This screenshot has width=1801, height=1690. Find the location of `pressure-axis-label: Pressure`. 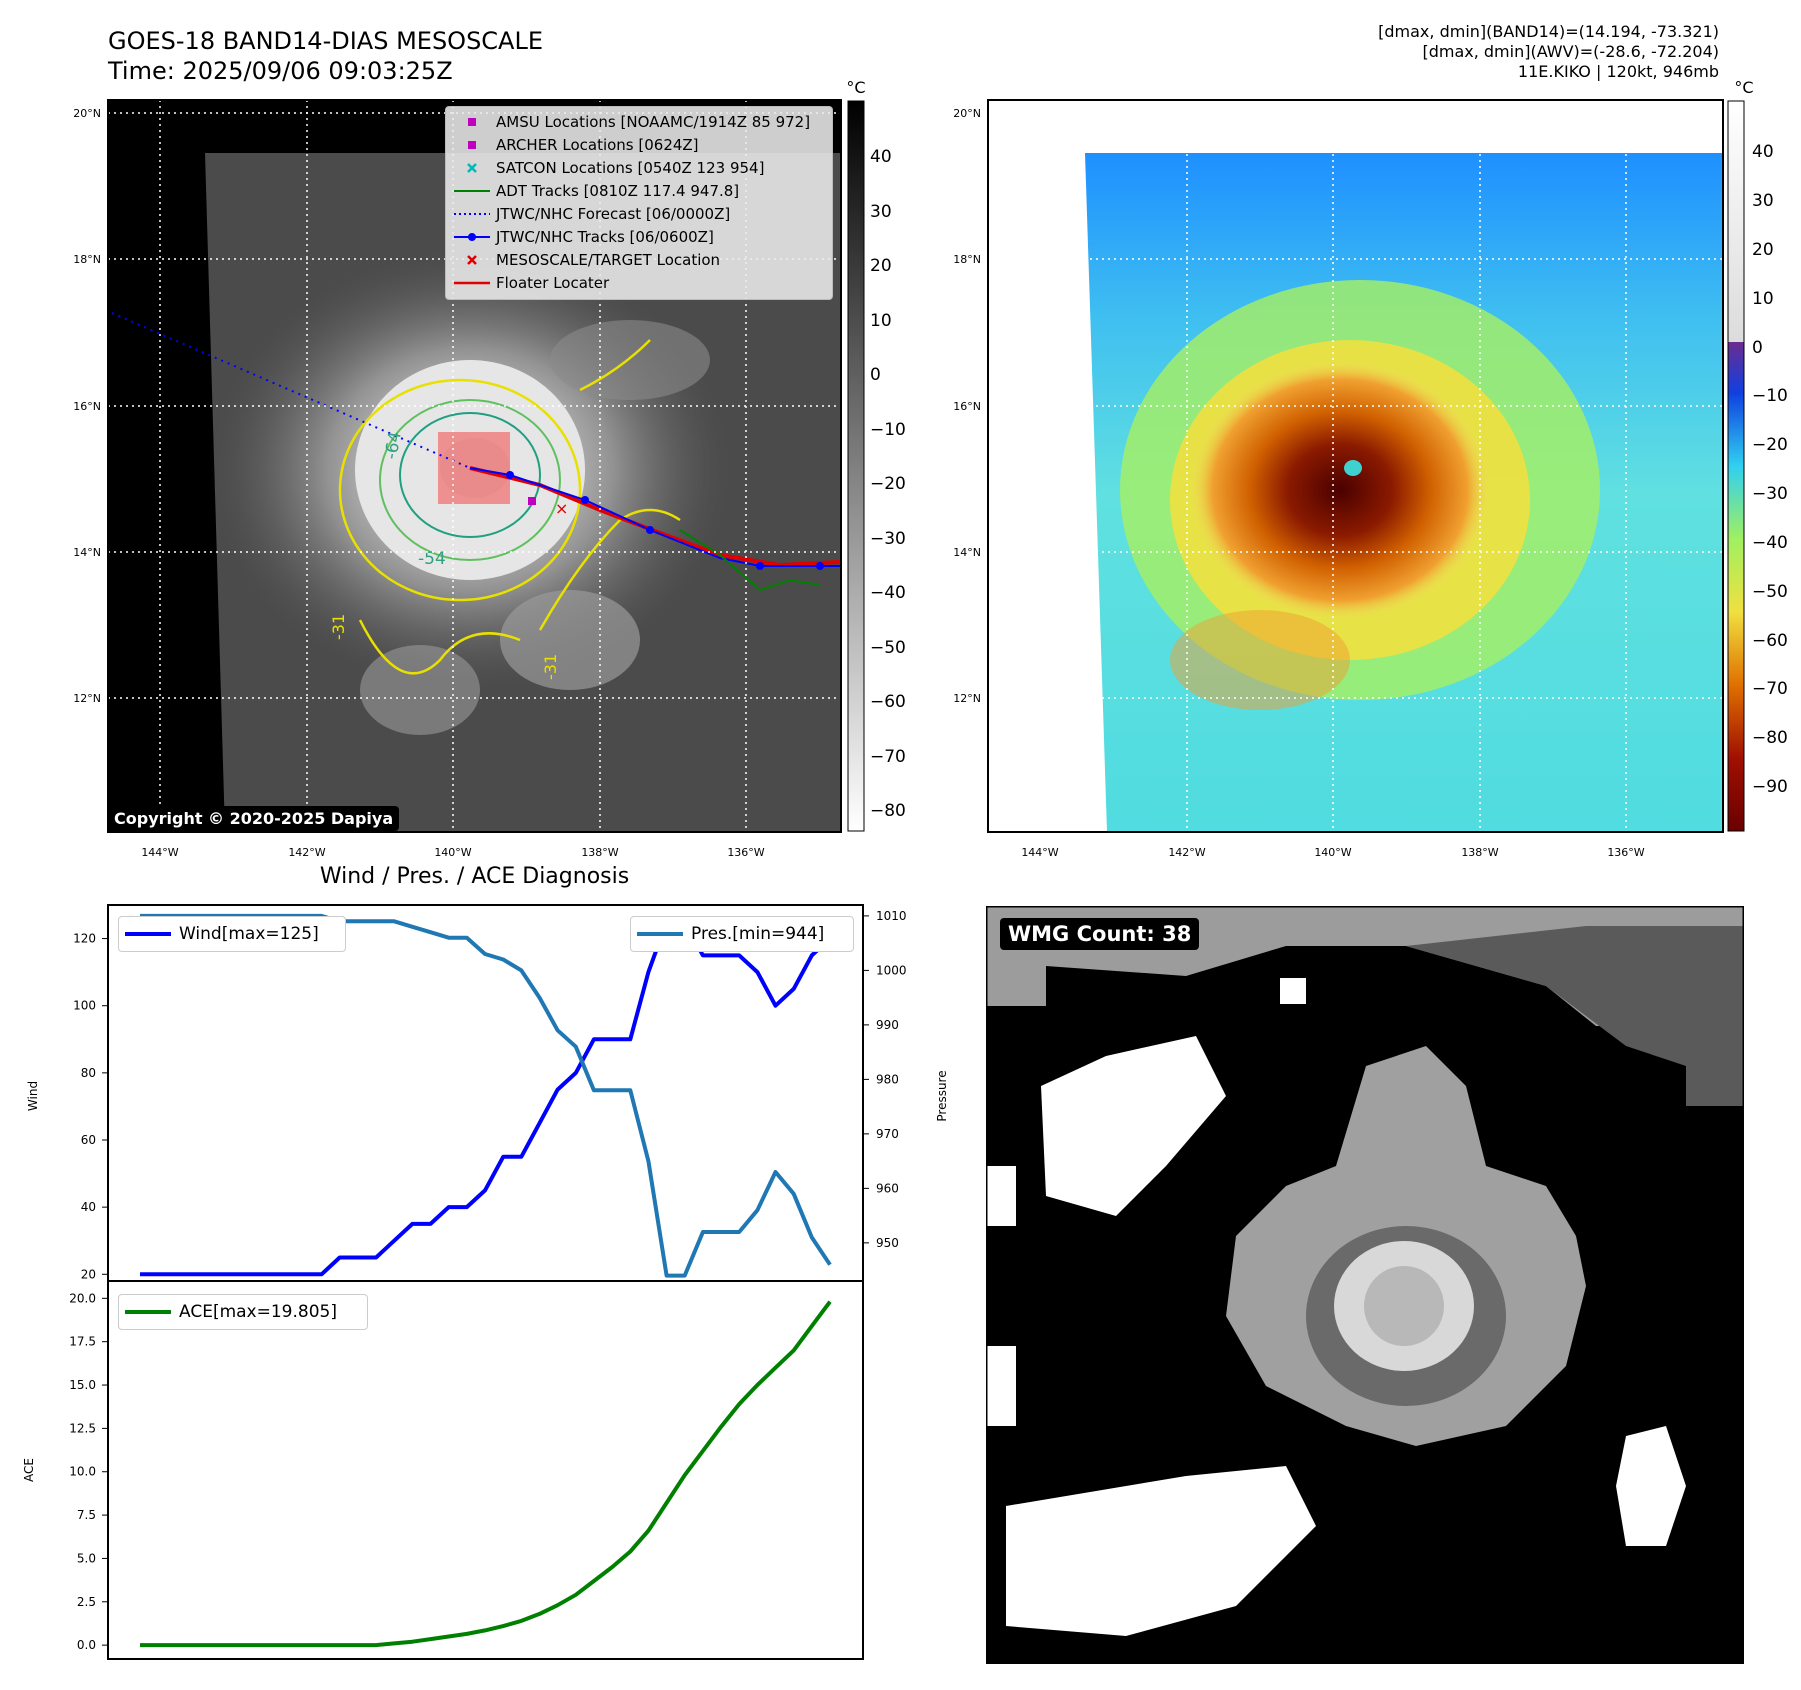

pressure-axis-label: Pressure is located at coordinates (942, 1095).